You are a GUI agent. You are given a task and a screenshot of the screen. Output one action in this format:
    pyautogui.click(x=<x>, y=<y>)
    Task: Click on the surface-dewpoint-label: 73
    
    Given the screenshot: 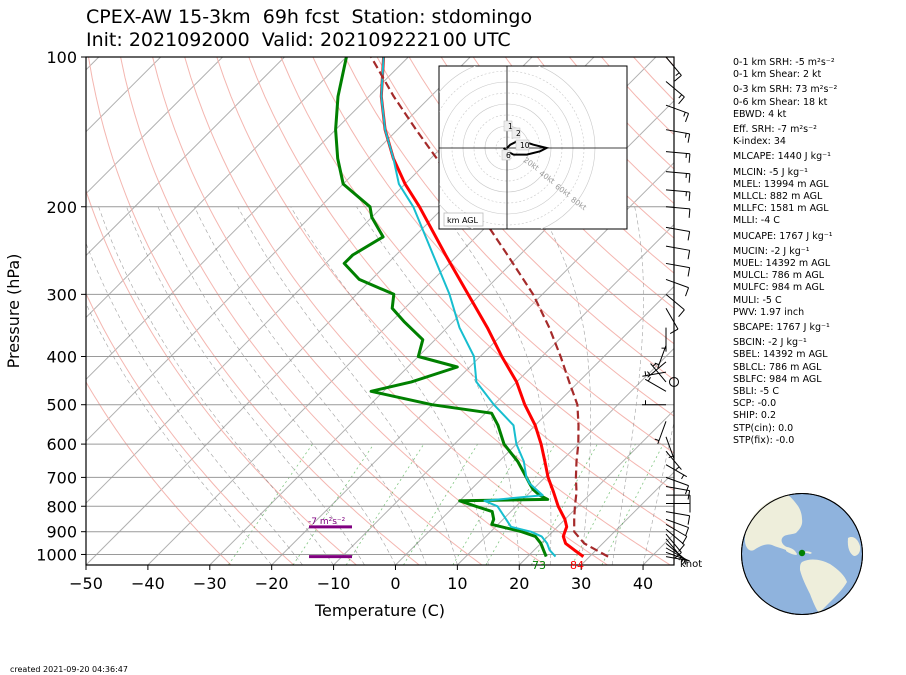 What is the action you would take?
    pyautogui.click(x=539, y=565)
    